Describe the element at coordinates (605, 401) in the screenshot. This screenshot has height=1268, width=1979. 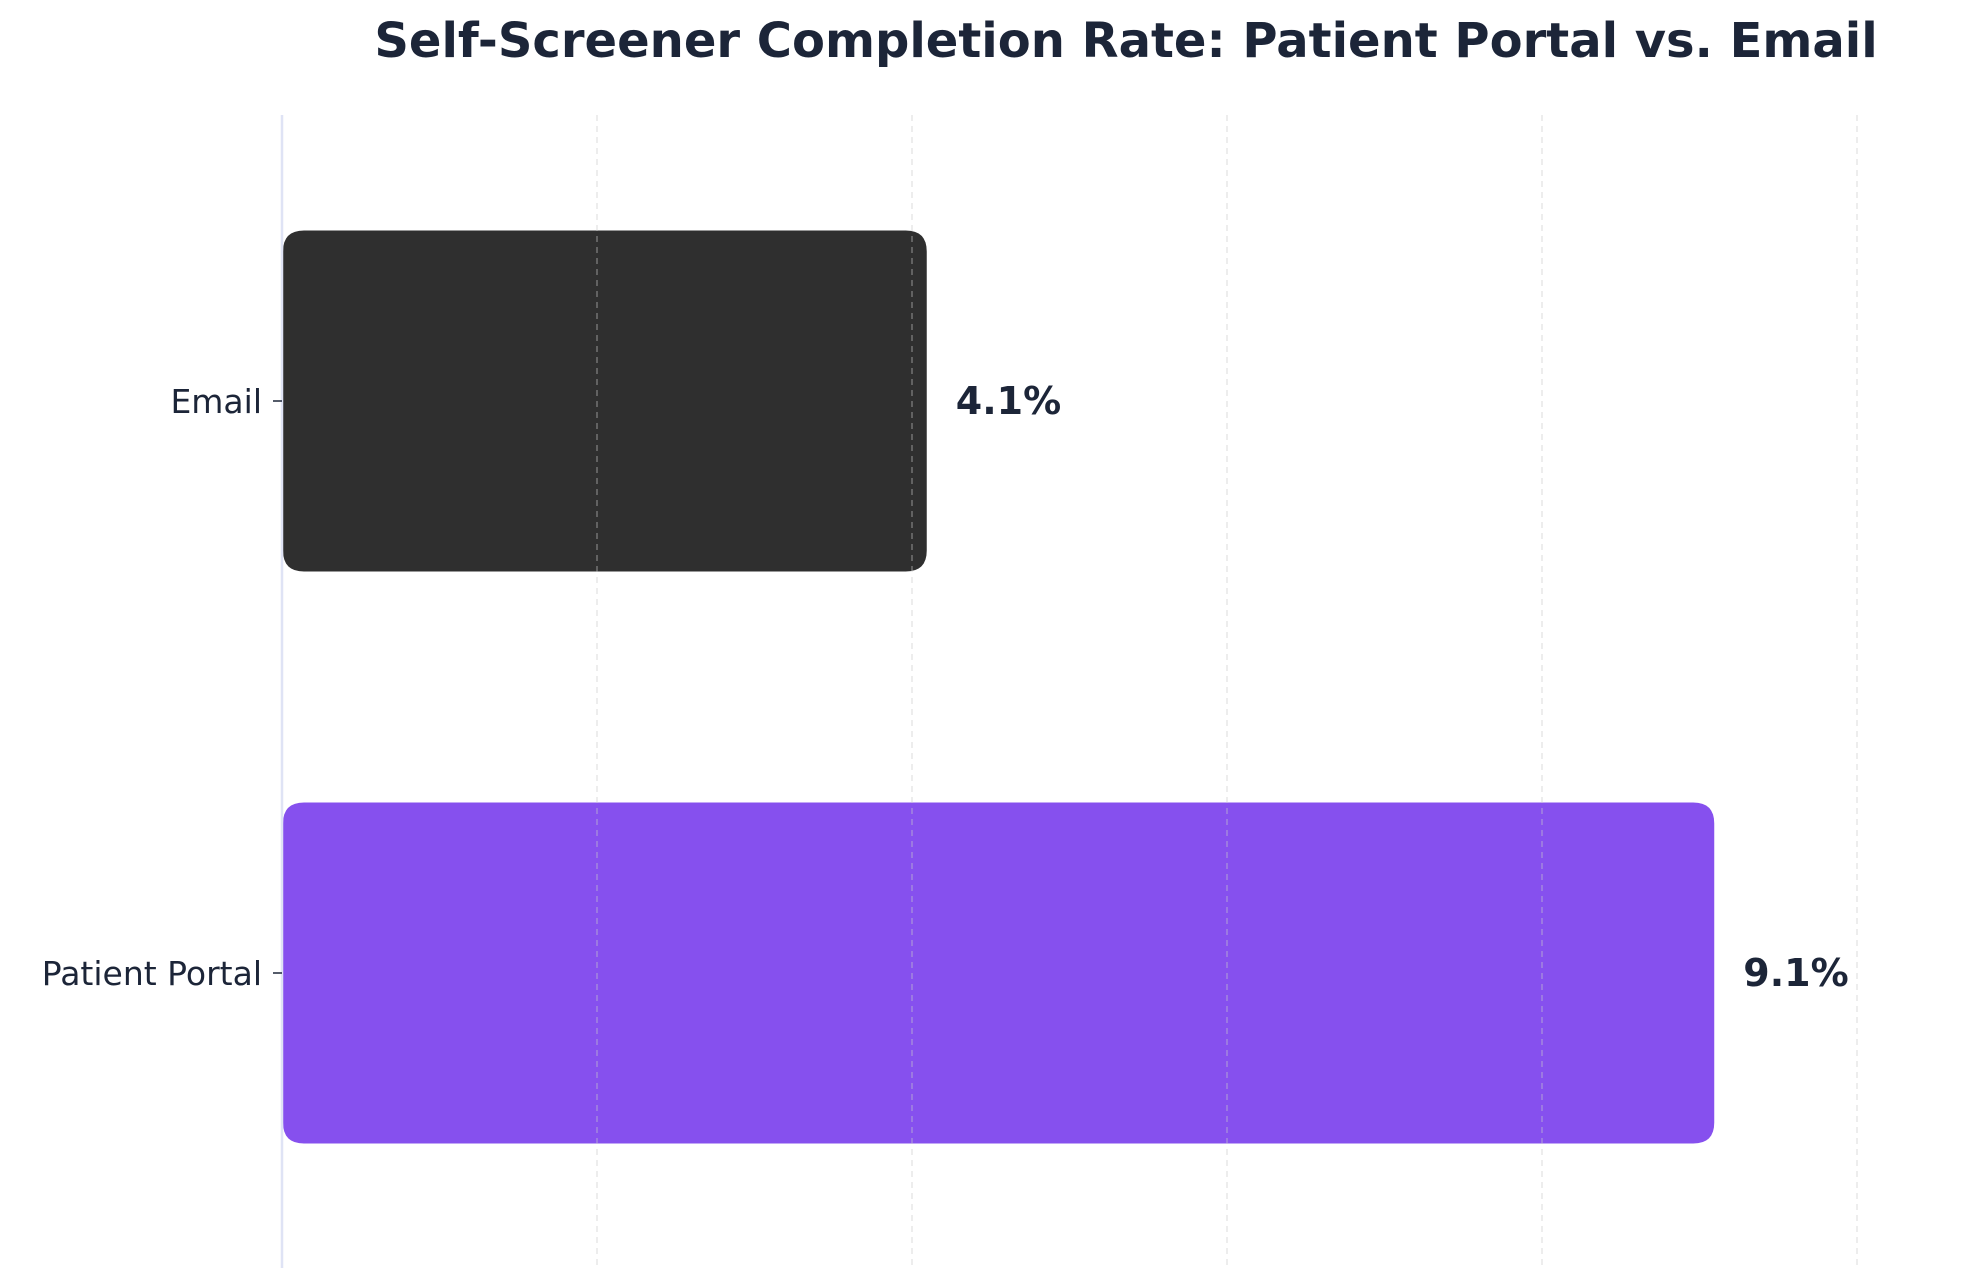
I see `bar-email` at that location.